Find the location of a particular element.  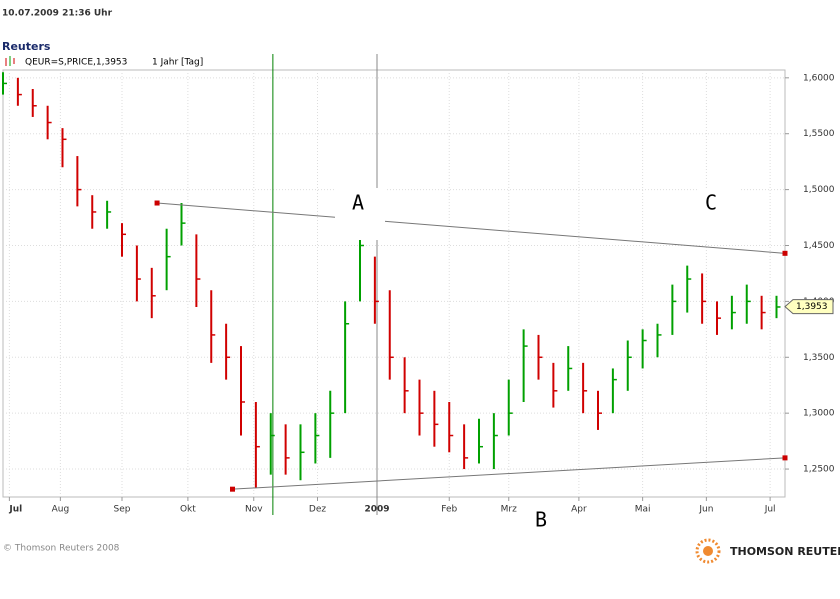

y-tick-label: 1,6000 is located at coordinates (819, 78).